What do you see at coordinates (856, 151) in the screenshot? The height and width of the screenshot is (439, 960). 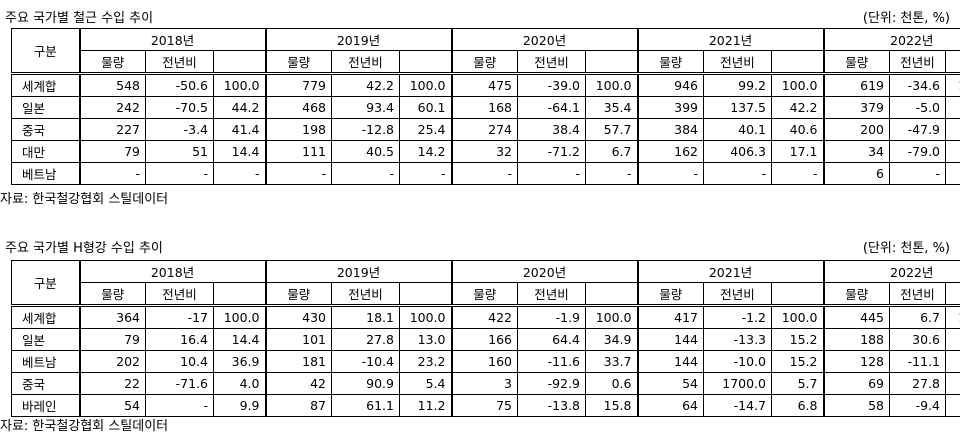 I see `volume-cell: 34` at bounding box center [856, 151].